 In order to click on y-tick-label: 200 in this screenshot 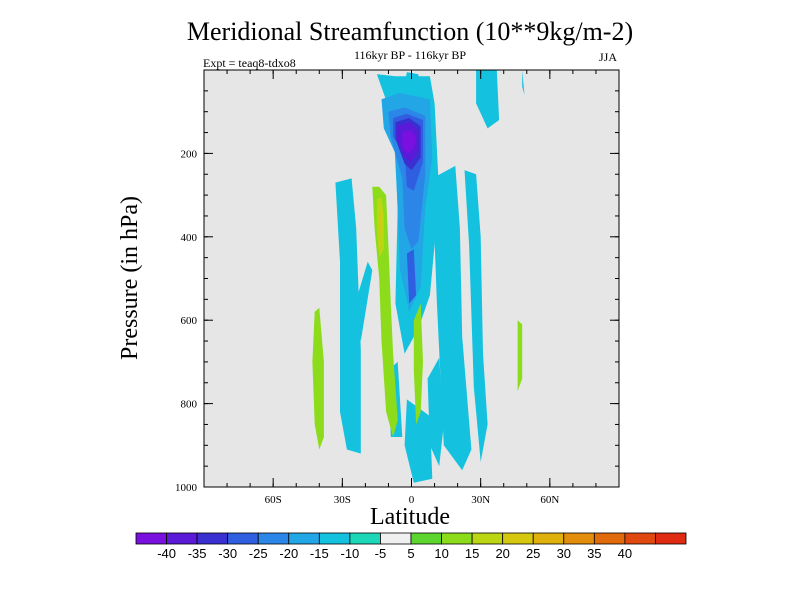, I will do `click(189, 154)`.